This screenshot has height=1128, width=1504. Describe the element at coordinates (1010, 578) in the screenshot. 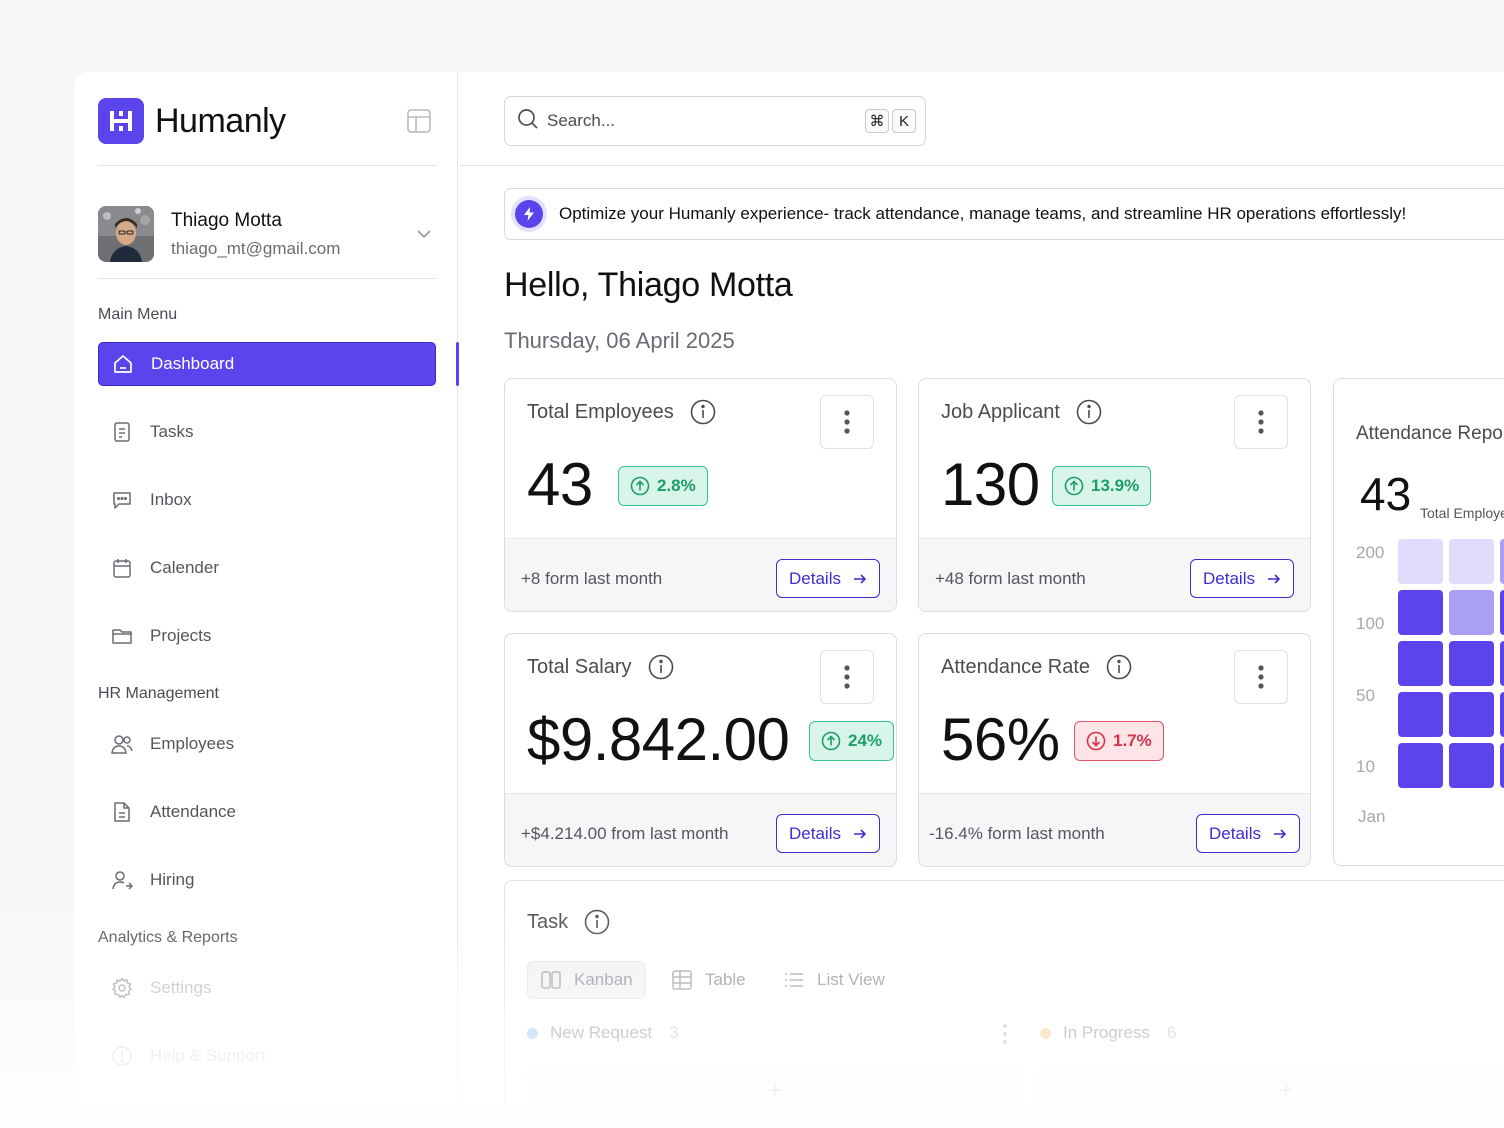

I see `card-footer-text: +48 form last month` at that location.